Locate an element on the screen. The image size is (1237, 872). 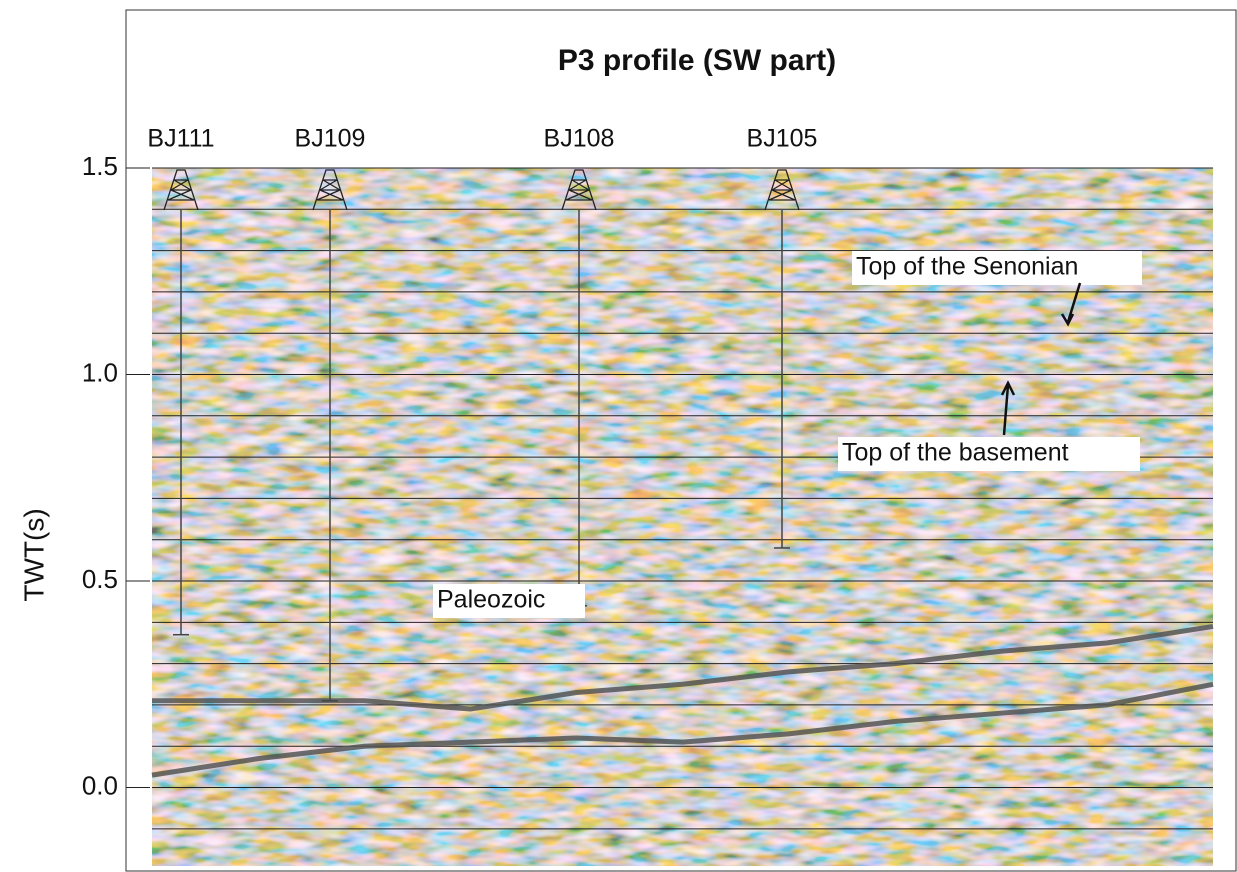
annotation: Paleozoic is located at coordinates (491, 600).